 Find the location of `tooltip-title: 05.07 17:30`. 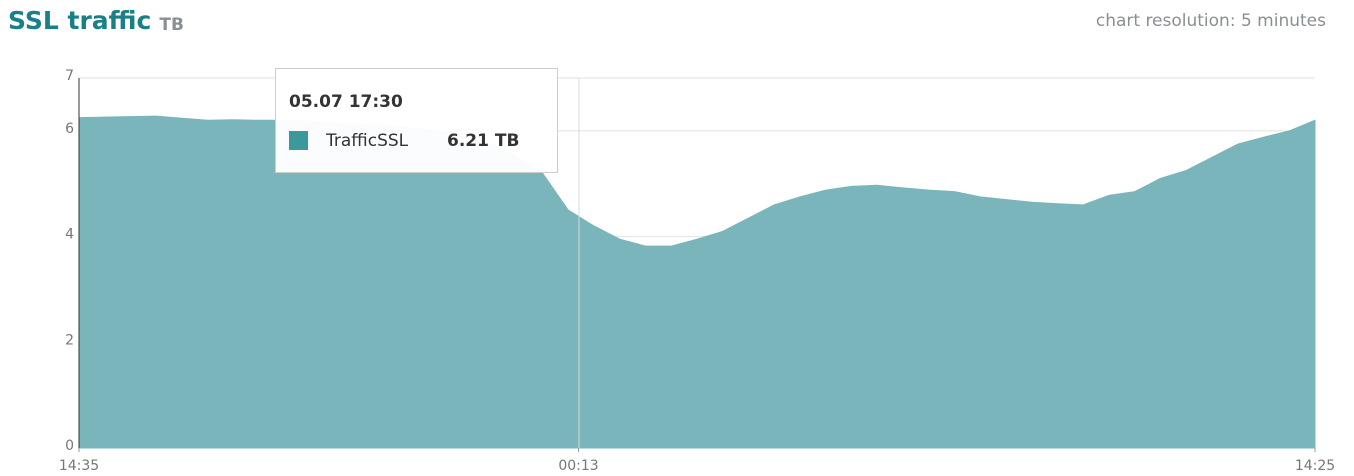

tooltip-title: 05.07 17:30 is located at coordinates (346, 102).